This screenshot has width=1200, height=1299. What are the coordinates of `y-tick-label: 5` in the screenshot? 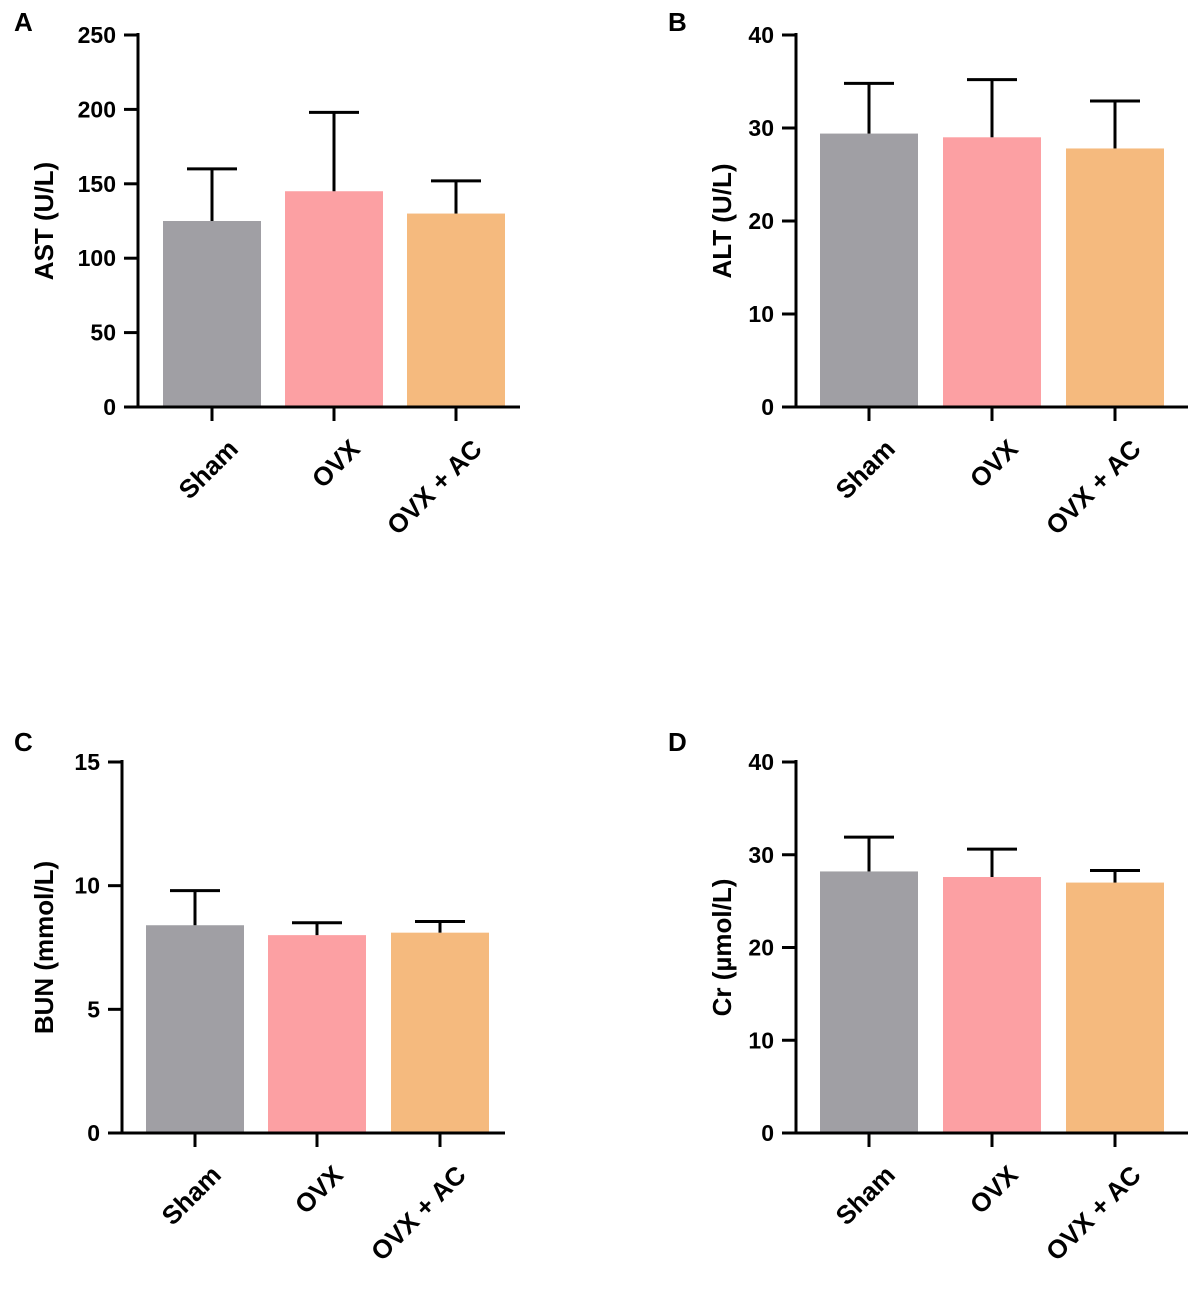 It's located at (93, 1009).